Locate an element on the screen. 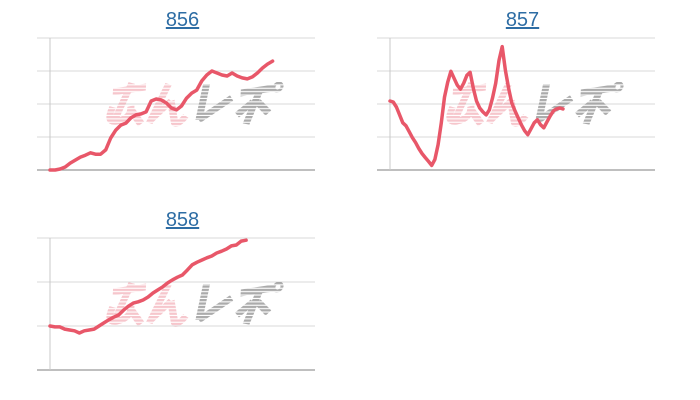 The image size is (700, 400). chart-858-link: 858 is located at coordinates (182, 220).